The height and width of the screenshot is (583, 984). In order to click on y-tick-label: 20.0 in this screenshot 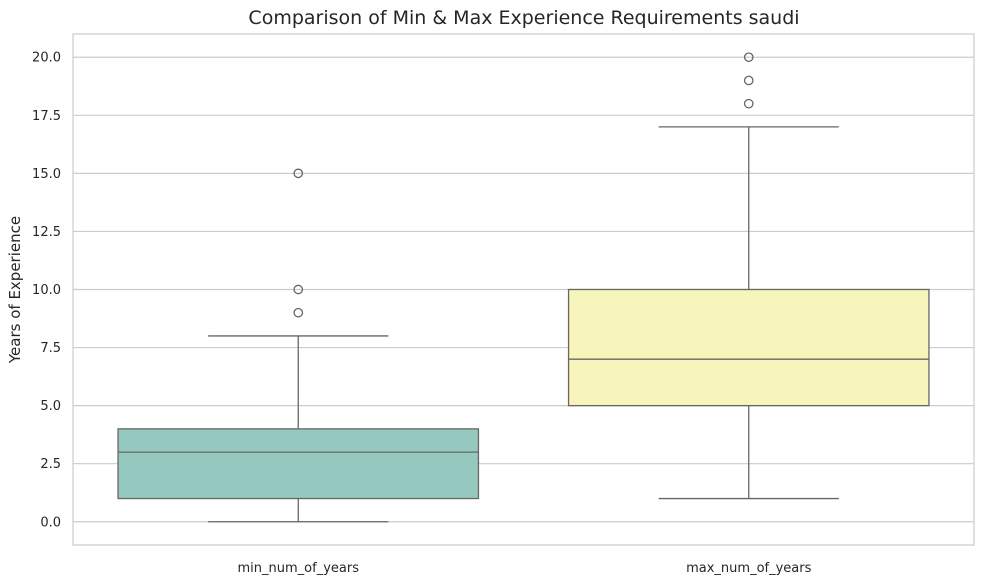, I will do `click(46, 58)`.